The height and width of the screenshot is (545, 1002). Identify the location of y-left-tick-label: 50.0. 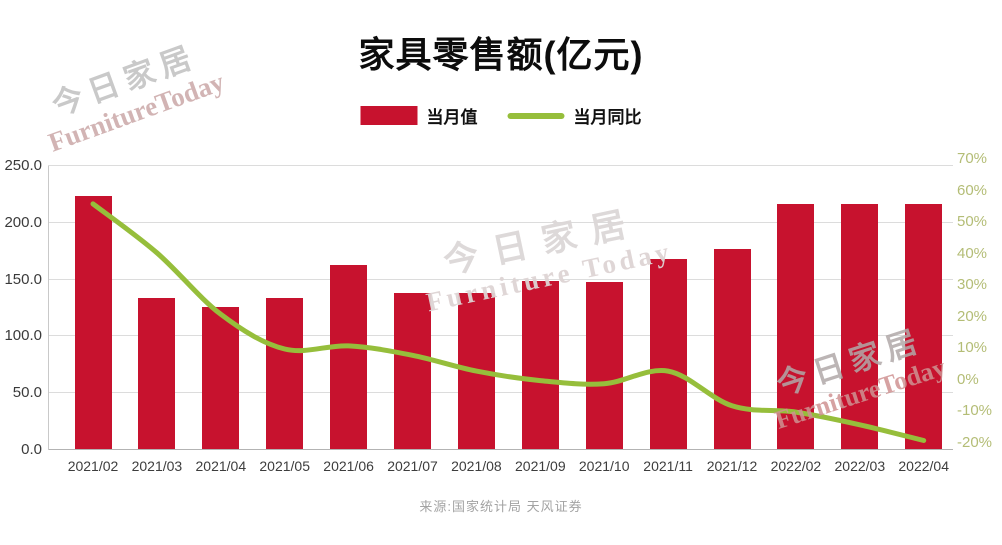
(27, 393).